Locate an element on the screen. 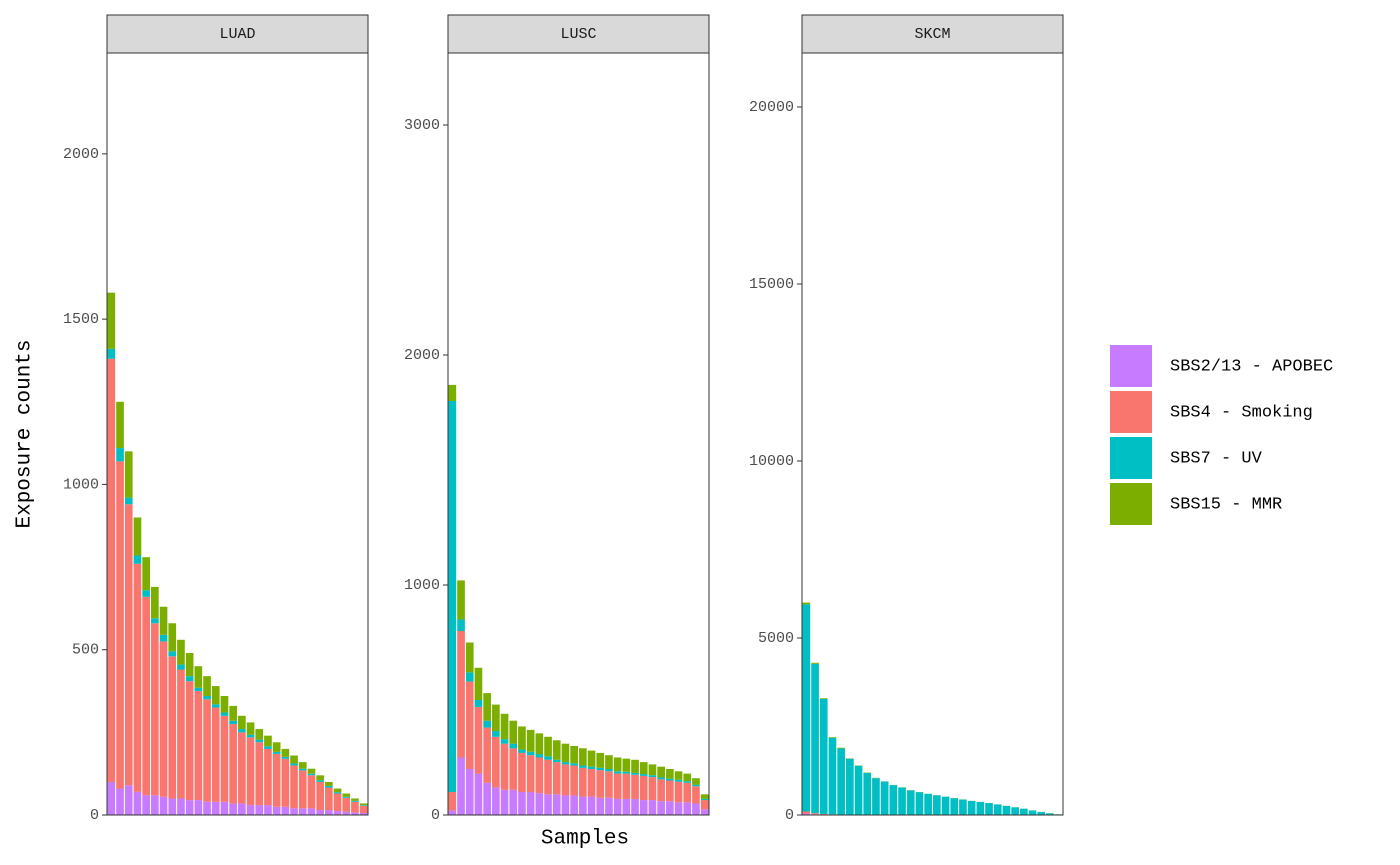  x-axis-title: Samples is located at coordinates (585, 839).